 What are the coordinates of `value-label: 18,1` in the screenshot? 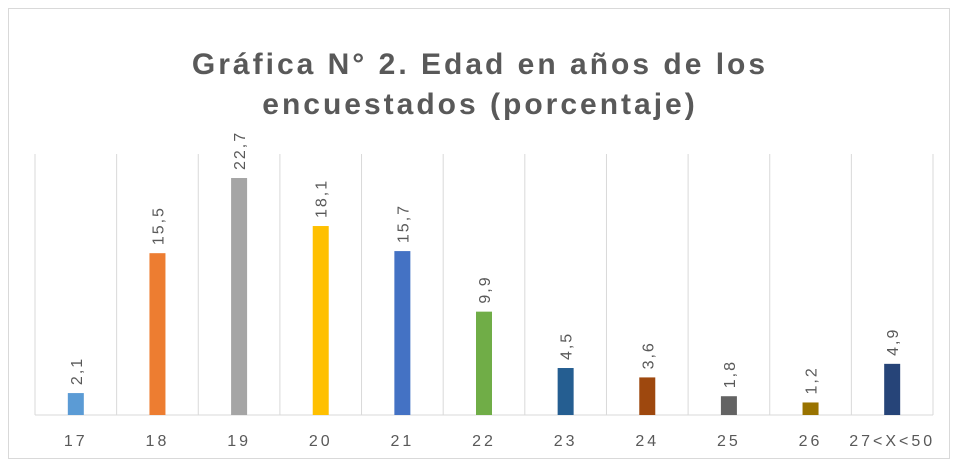 It's located at (322, 198).